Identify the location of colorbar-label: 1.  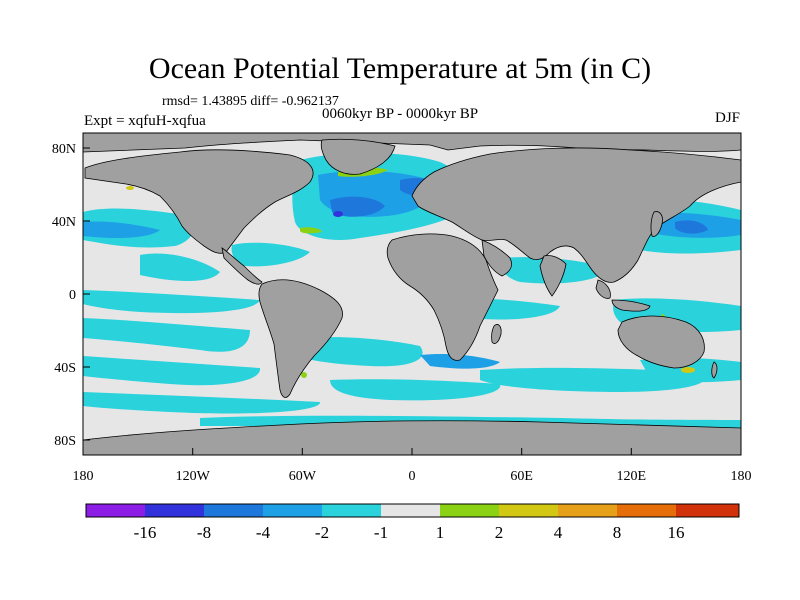
(440, 532).